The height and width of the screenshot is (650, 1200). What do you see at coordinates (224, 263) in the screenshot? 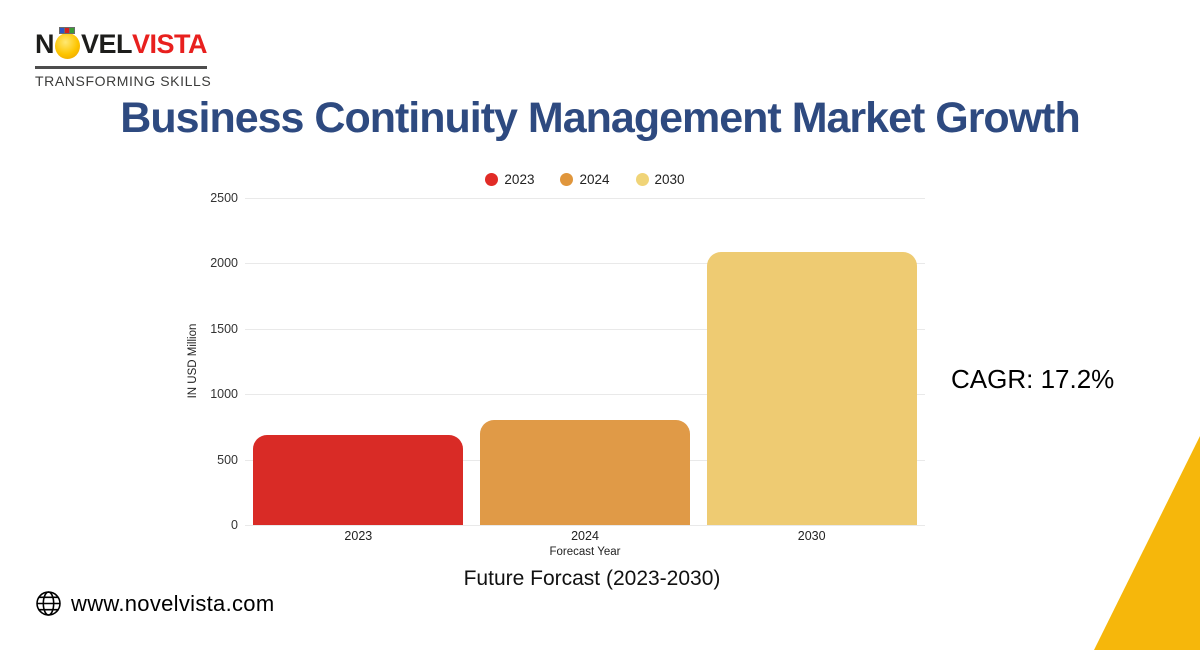
I see `y-tick-label: 2000` at bounding box center [224, 263].